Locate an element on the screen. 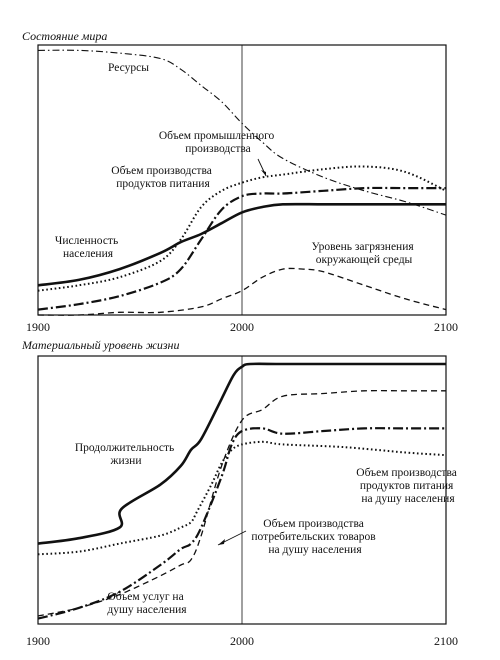  series-label: Продолжительность жизни is located at coordinates (126, 454).